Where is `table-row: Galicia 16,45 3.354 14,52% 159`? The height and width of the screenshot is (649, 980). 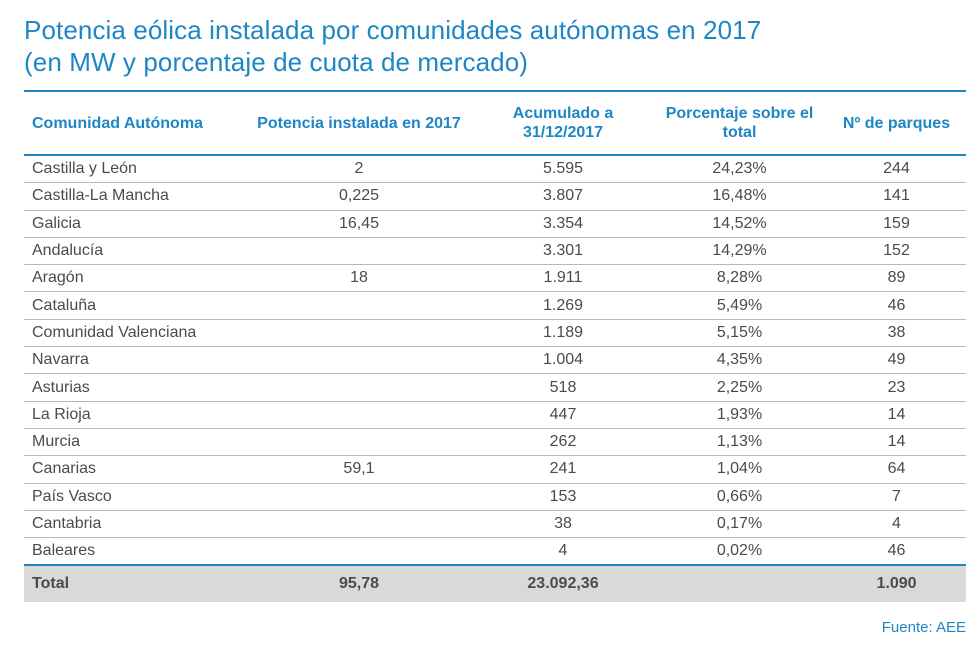 table-row: Galicia 16,45 3.354 14,52% 159 is located at coordinates (495, 224).